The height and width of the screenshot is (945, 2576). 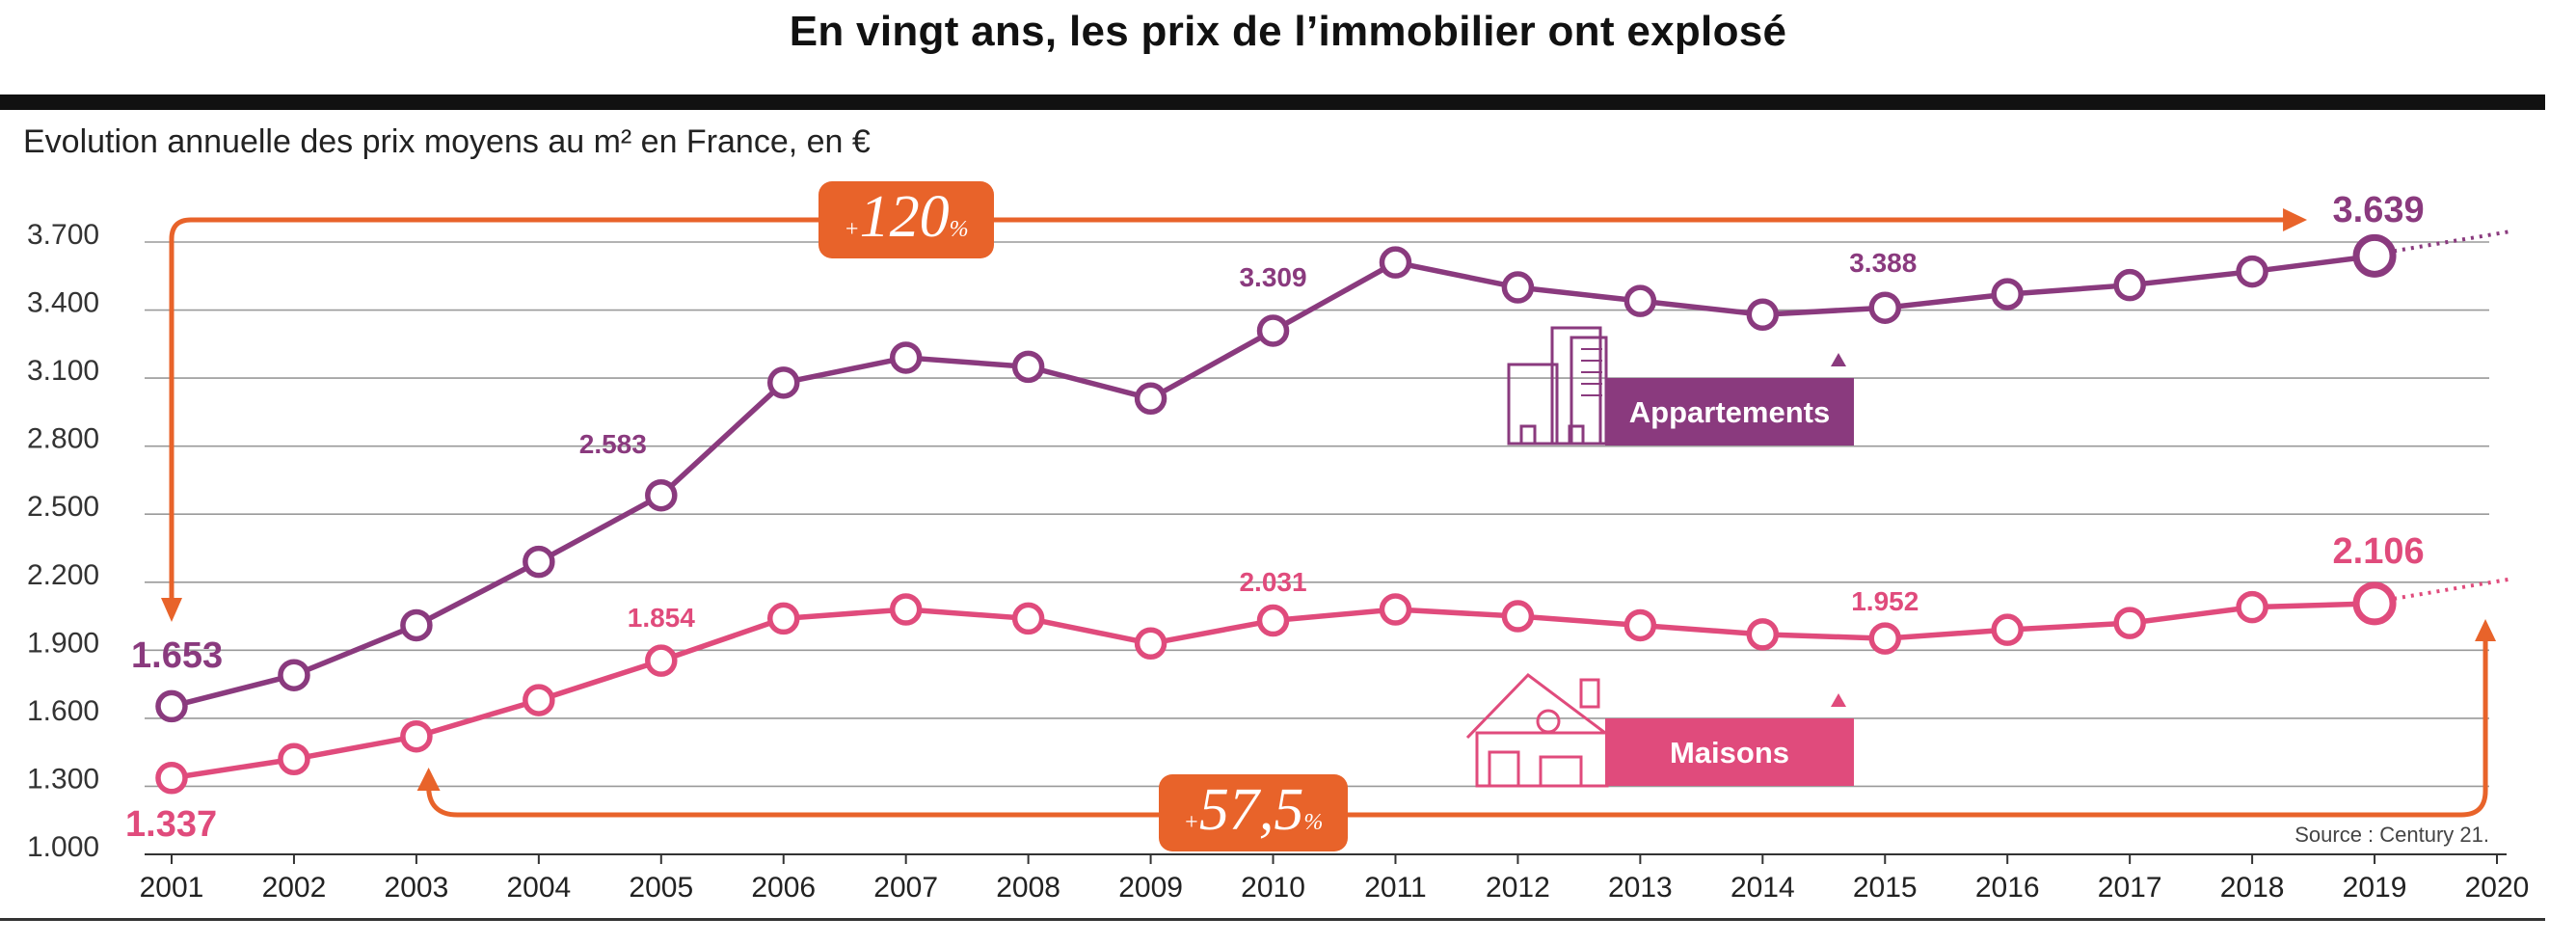 I want to click on legend: Appartements Maisons, so click(x=1660, y=557).